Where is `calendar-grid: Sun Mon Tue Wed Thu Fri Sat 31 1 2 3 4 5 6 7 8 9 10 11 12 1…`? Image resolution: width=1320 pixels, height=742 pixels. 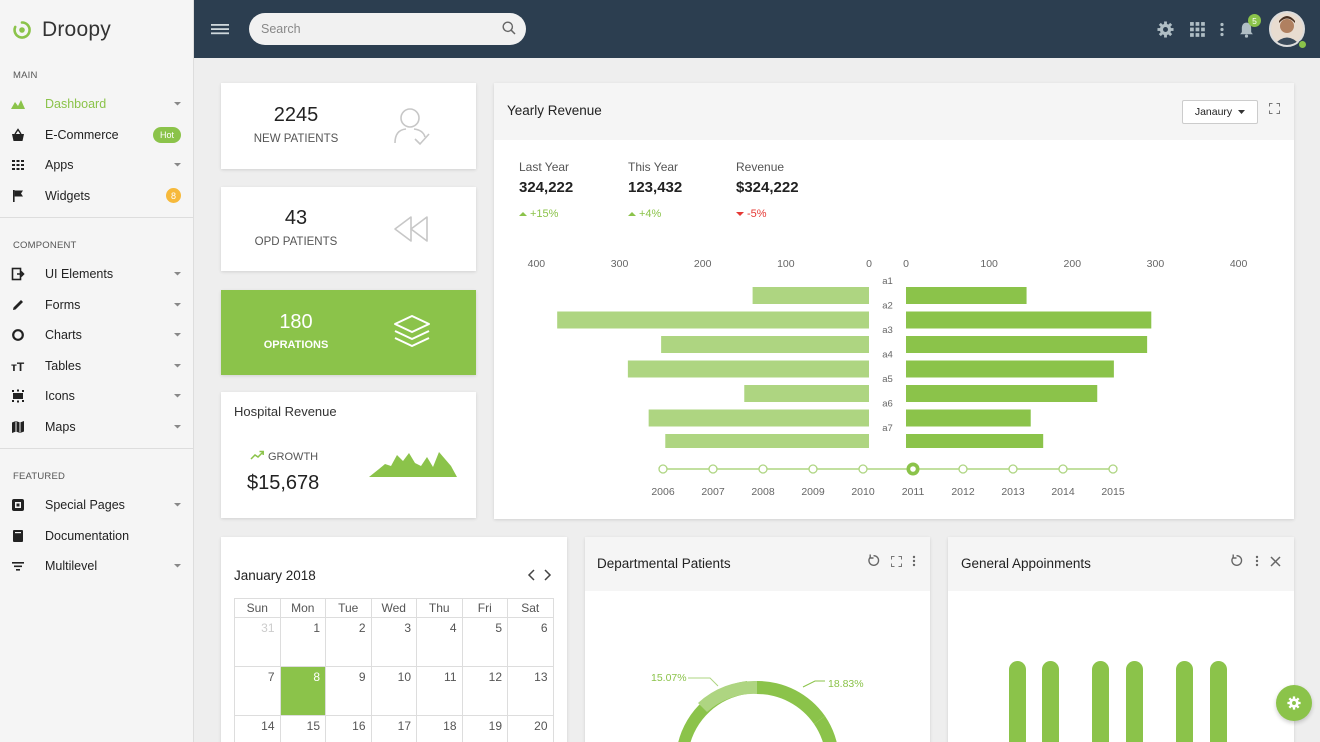
calendar-grid: Sun Mon Tue Wed Thu Fri Sat 31 1 2 3 4 5 6 7 8 9 10 11 12 1… is located at coordinates (394, 670).